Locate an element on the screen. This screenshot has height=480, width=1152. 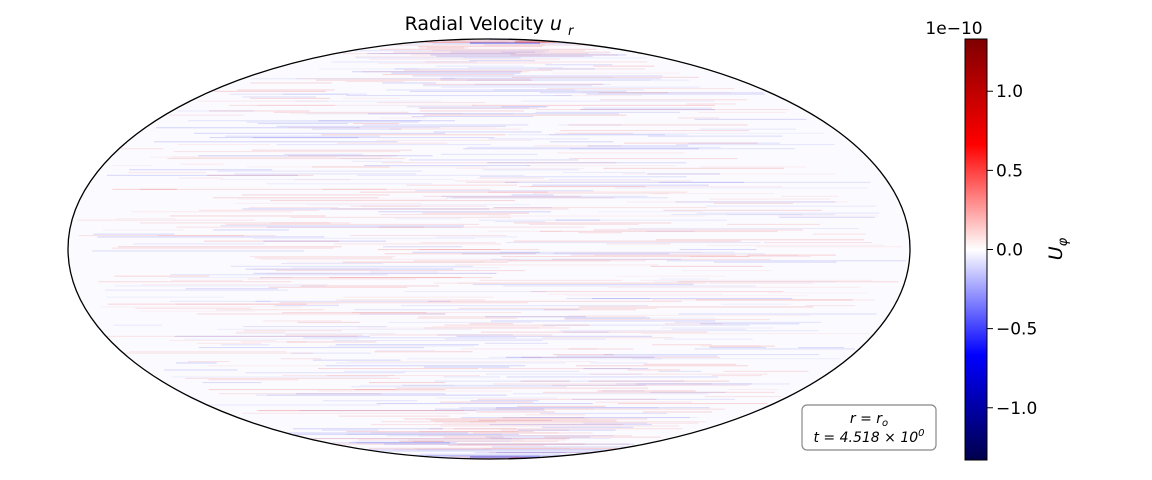
colorbar-tick-label: 0.5 is located at coordinates (1009, 171).